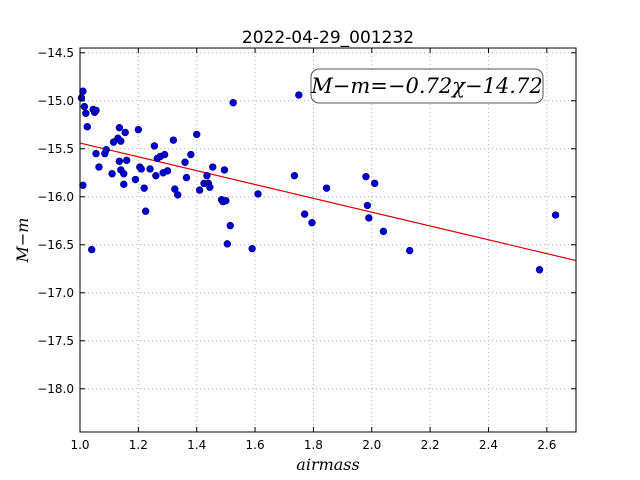 This screenshot has height=480, width=640. Describe the element at coordinates (22, 241) in the screenshot. I see `y-axis-label: M−m` at that location.